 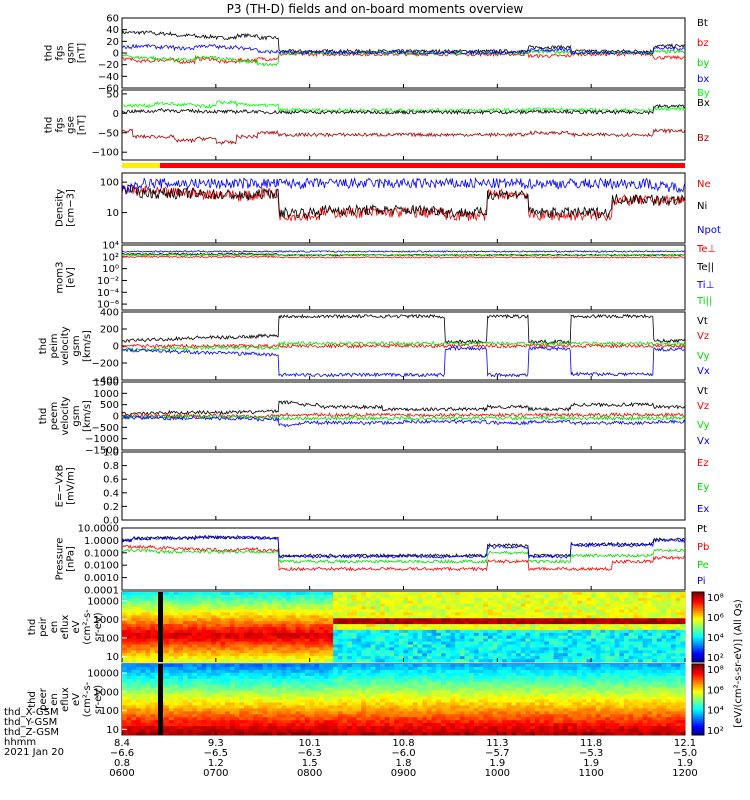 I want to click on y-tick-label: −40, so click(x=108, y=77).